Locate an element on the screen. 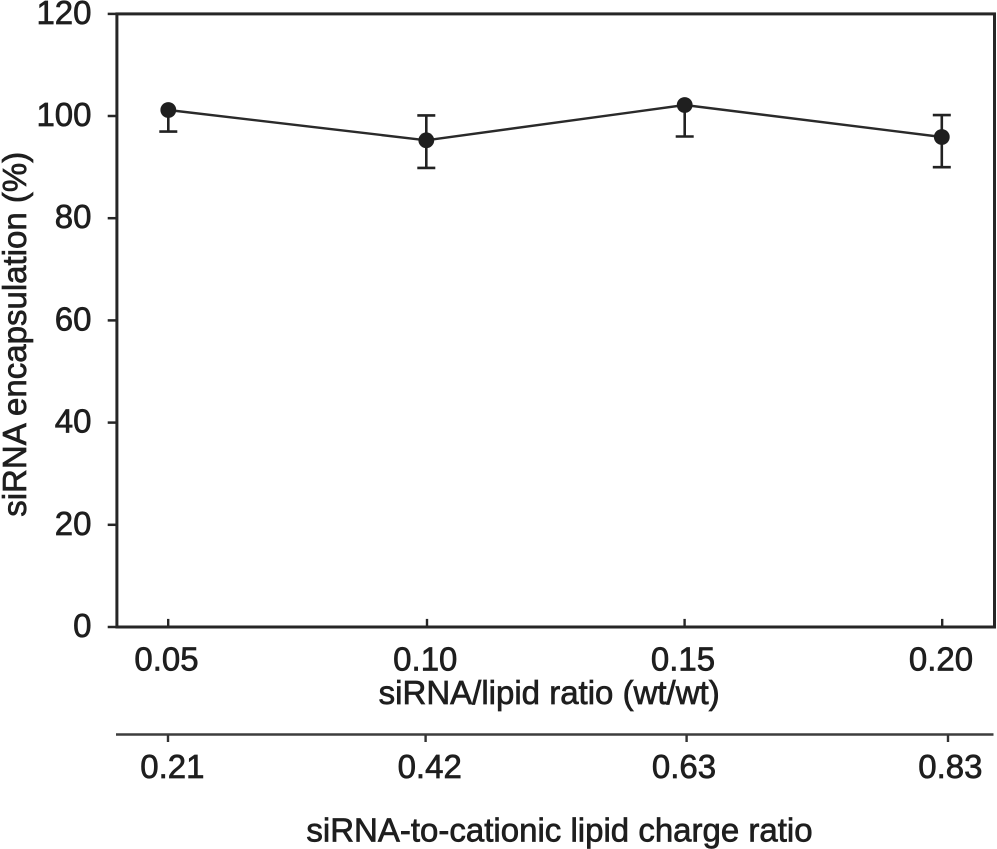 Image resolution: width=997 pixels, height=849 pixels. svg-text:siRNA-to-cationic lipid charge: siRNA-to-cationic lipid charge ratio is located at coordinates (559, 830).